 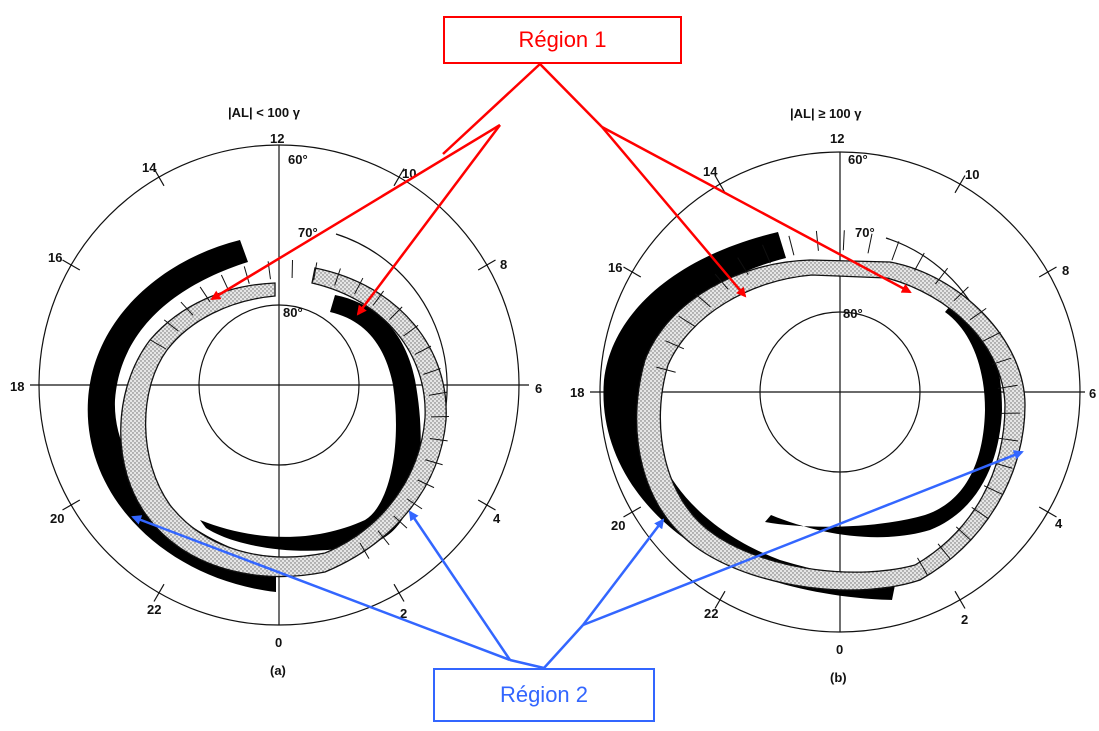 I want to click on panel-b-caption: (b), so click(x=838, y=677).